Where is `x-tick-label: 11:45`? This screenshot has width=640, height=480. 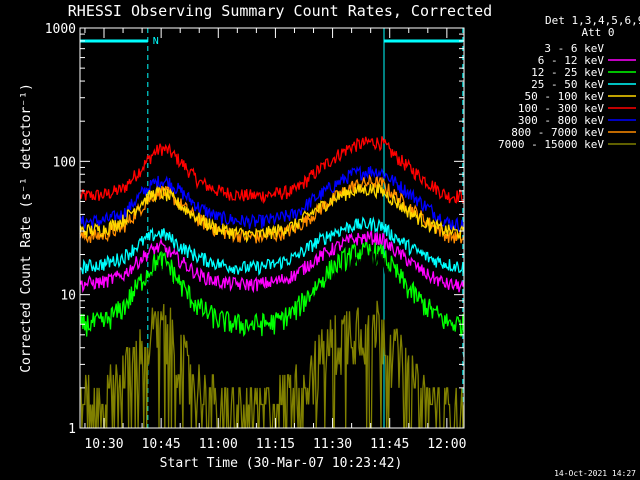
x-tick-label: 11:45 is located at coordinates (389, 444).